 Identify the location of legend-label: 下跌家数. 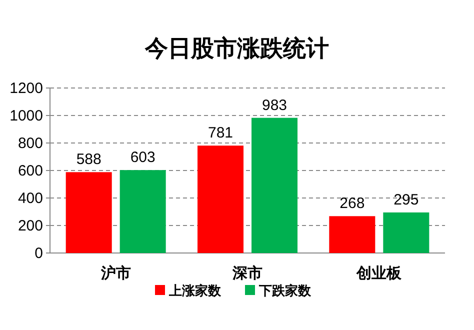
(285, 291).